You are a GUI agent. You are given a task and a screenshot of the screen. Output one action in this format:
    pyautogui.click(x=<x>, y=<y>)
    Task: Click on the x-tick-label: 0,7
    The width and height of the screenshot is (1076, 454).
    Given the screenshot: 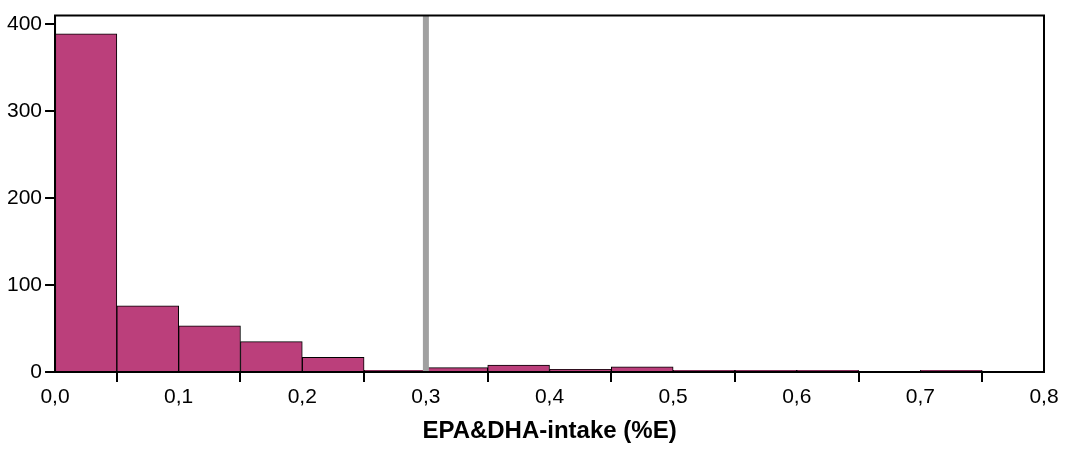 What is the action you would take?
    pyautogui.click(x=920, y=396)
    